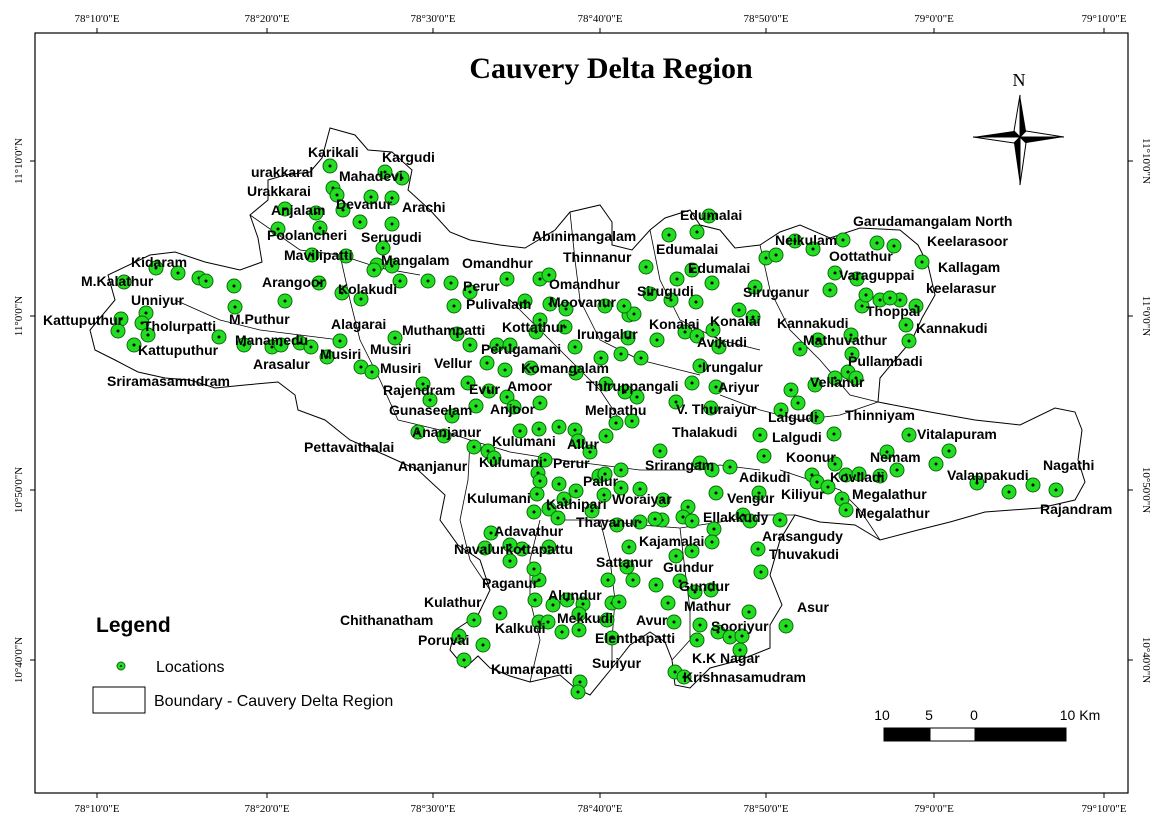  Describe the element at coordinates (19, 316) in the screenshot. I see `left-axis-label: 11°0'0"N` at that location.